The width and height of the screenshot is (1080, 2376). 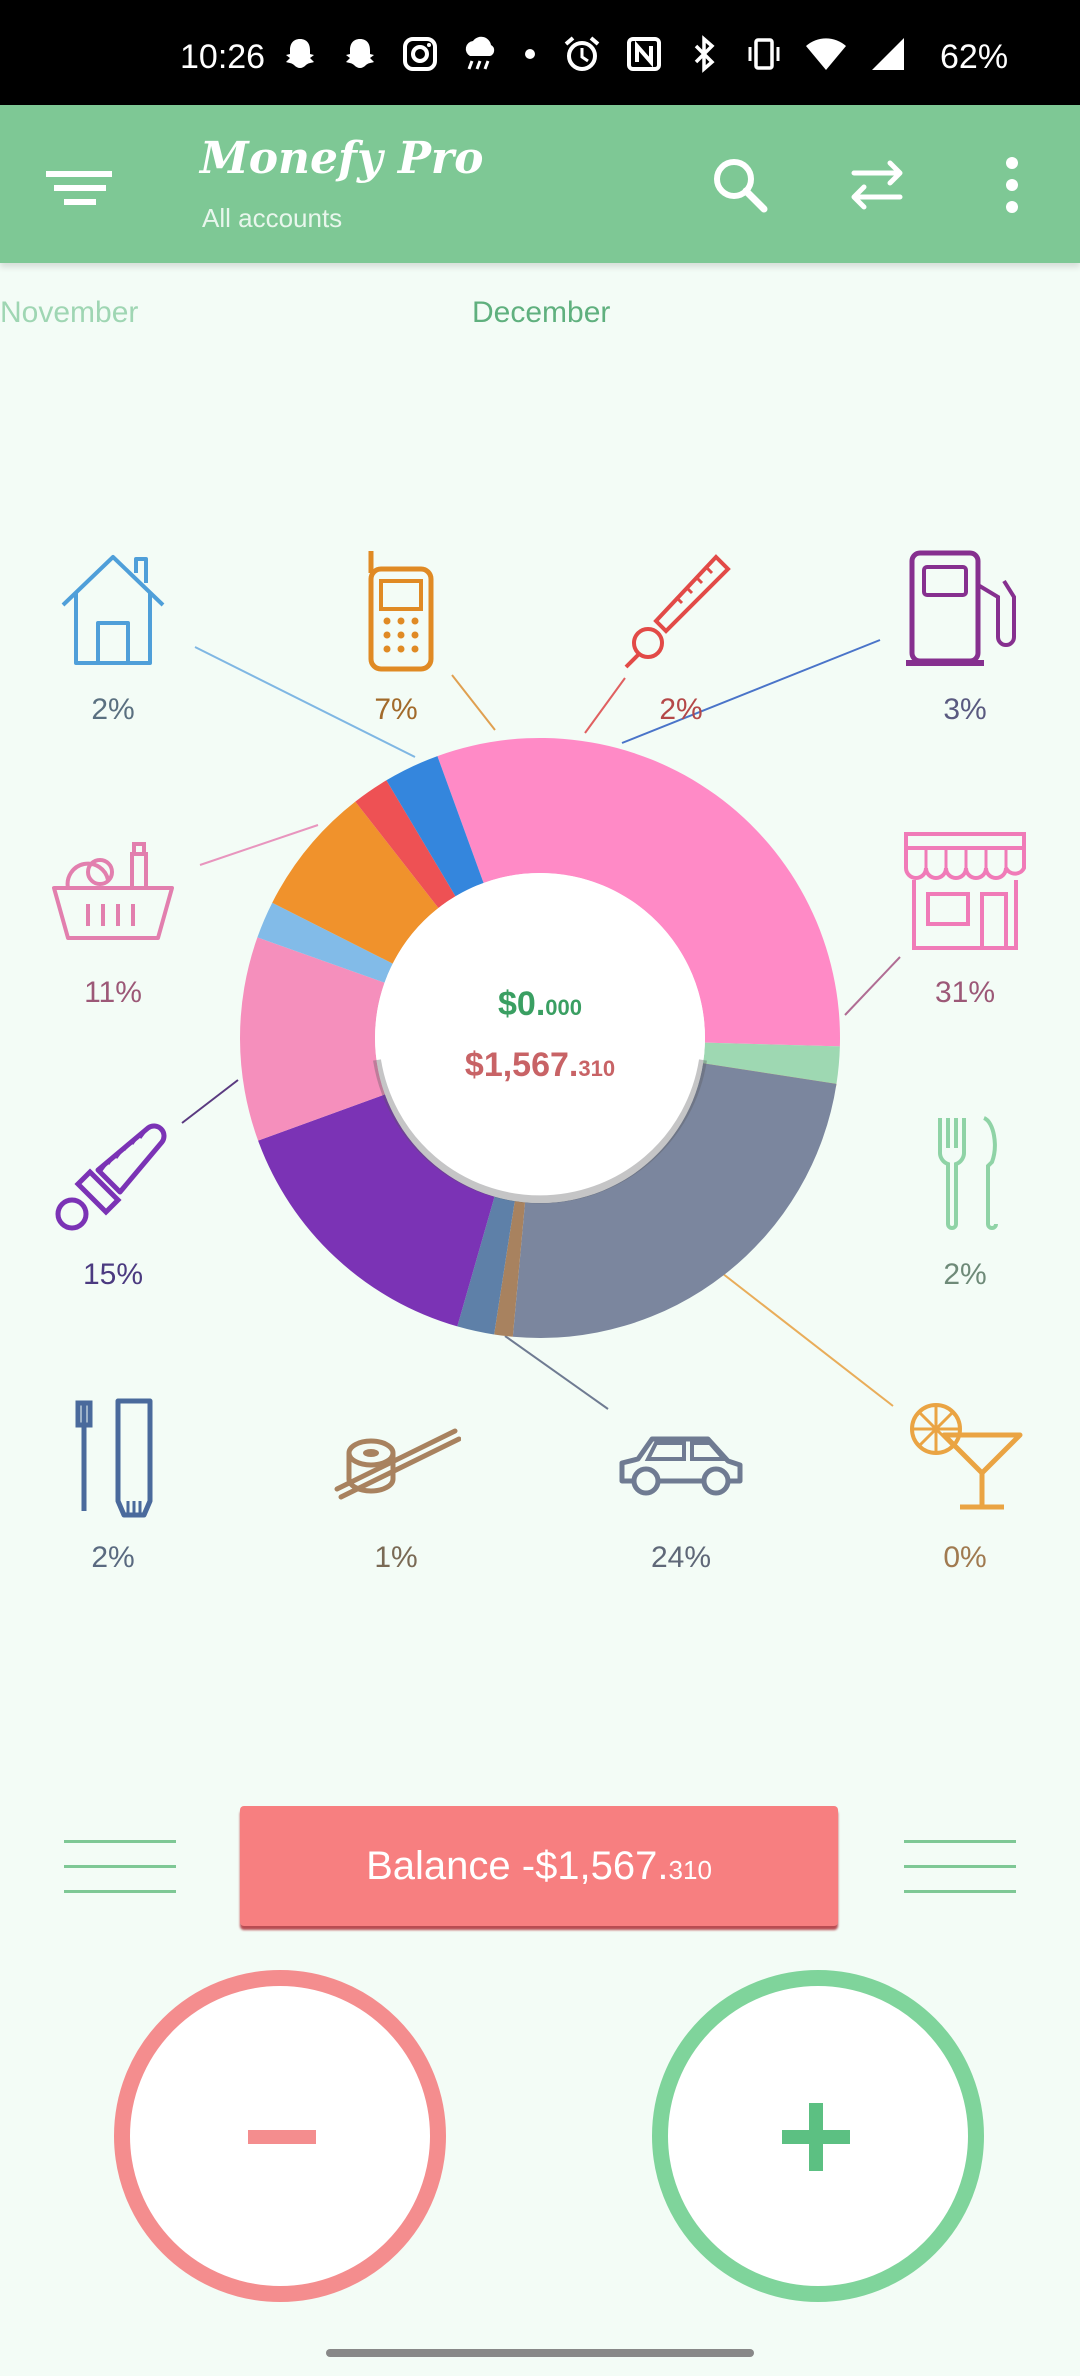 What do you see at coordinates (597, 1068) in the screenshot?
I see `expense-cents: 310` at bounding box center [597, 1068].